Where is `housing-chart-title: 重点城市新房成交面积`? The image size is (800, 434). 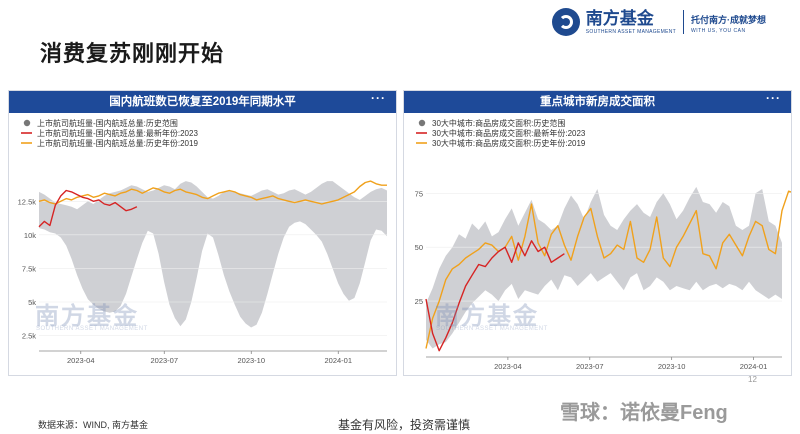
housing-chart-title: 重点城市新房成交面积 is located at coordinates (597, 102).